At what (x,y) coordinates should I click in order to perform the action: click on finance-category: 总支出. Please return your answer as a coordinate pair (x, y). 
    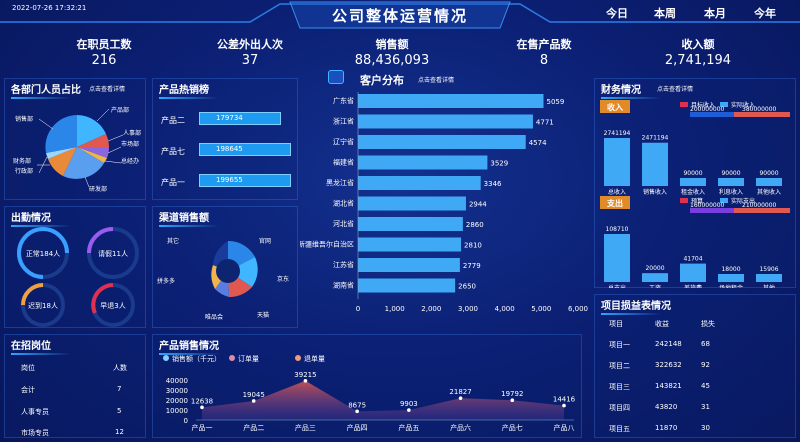
    Looking at the image, I should click on (617, 286).